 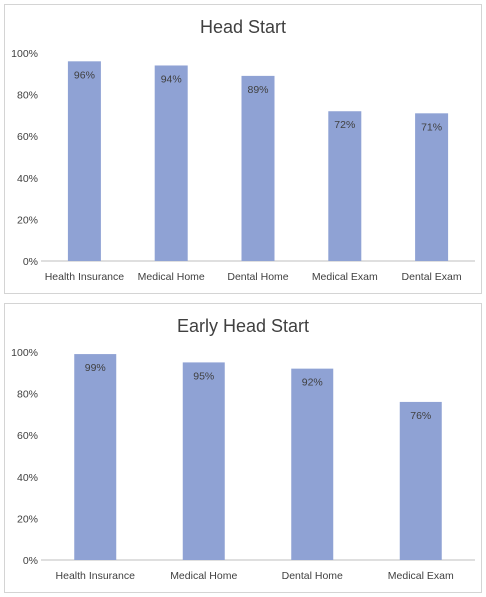 What do you see at coordinates (420, 416) in the screenshot?
I see `data-label: 76%` at bounding box center [420, 416].